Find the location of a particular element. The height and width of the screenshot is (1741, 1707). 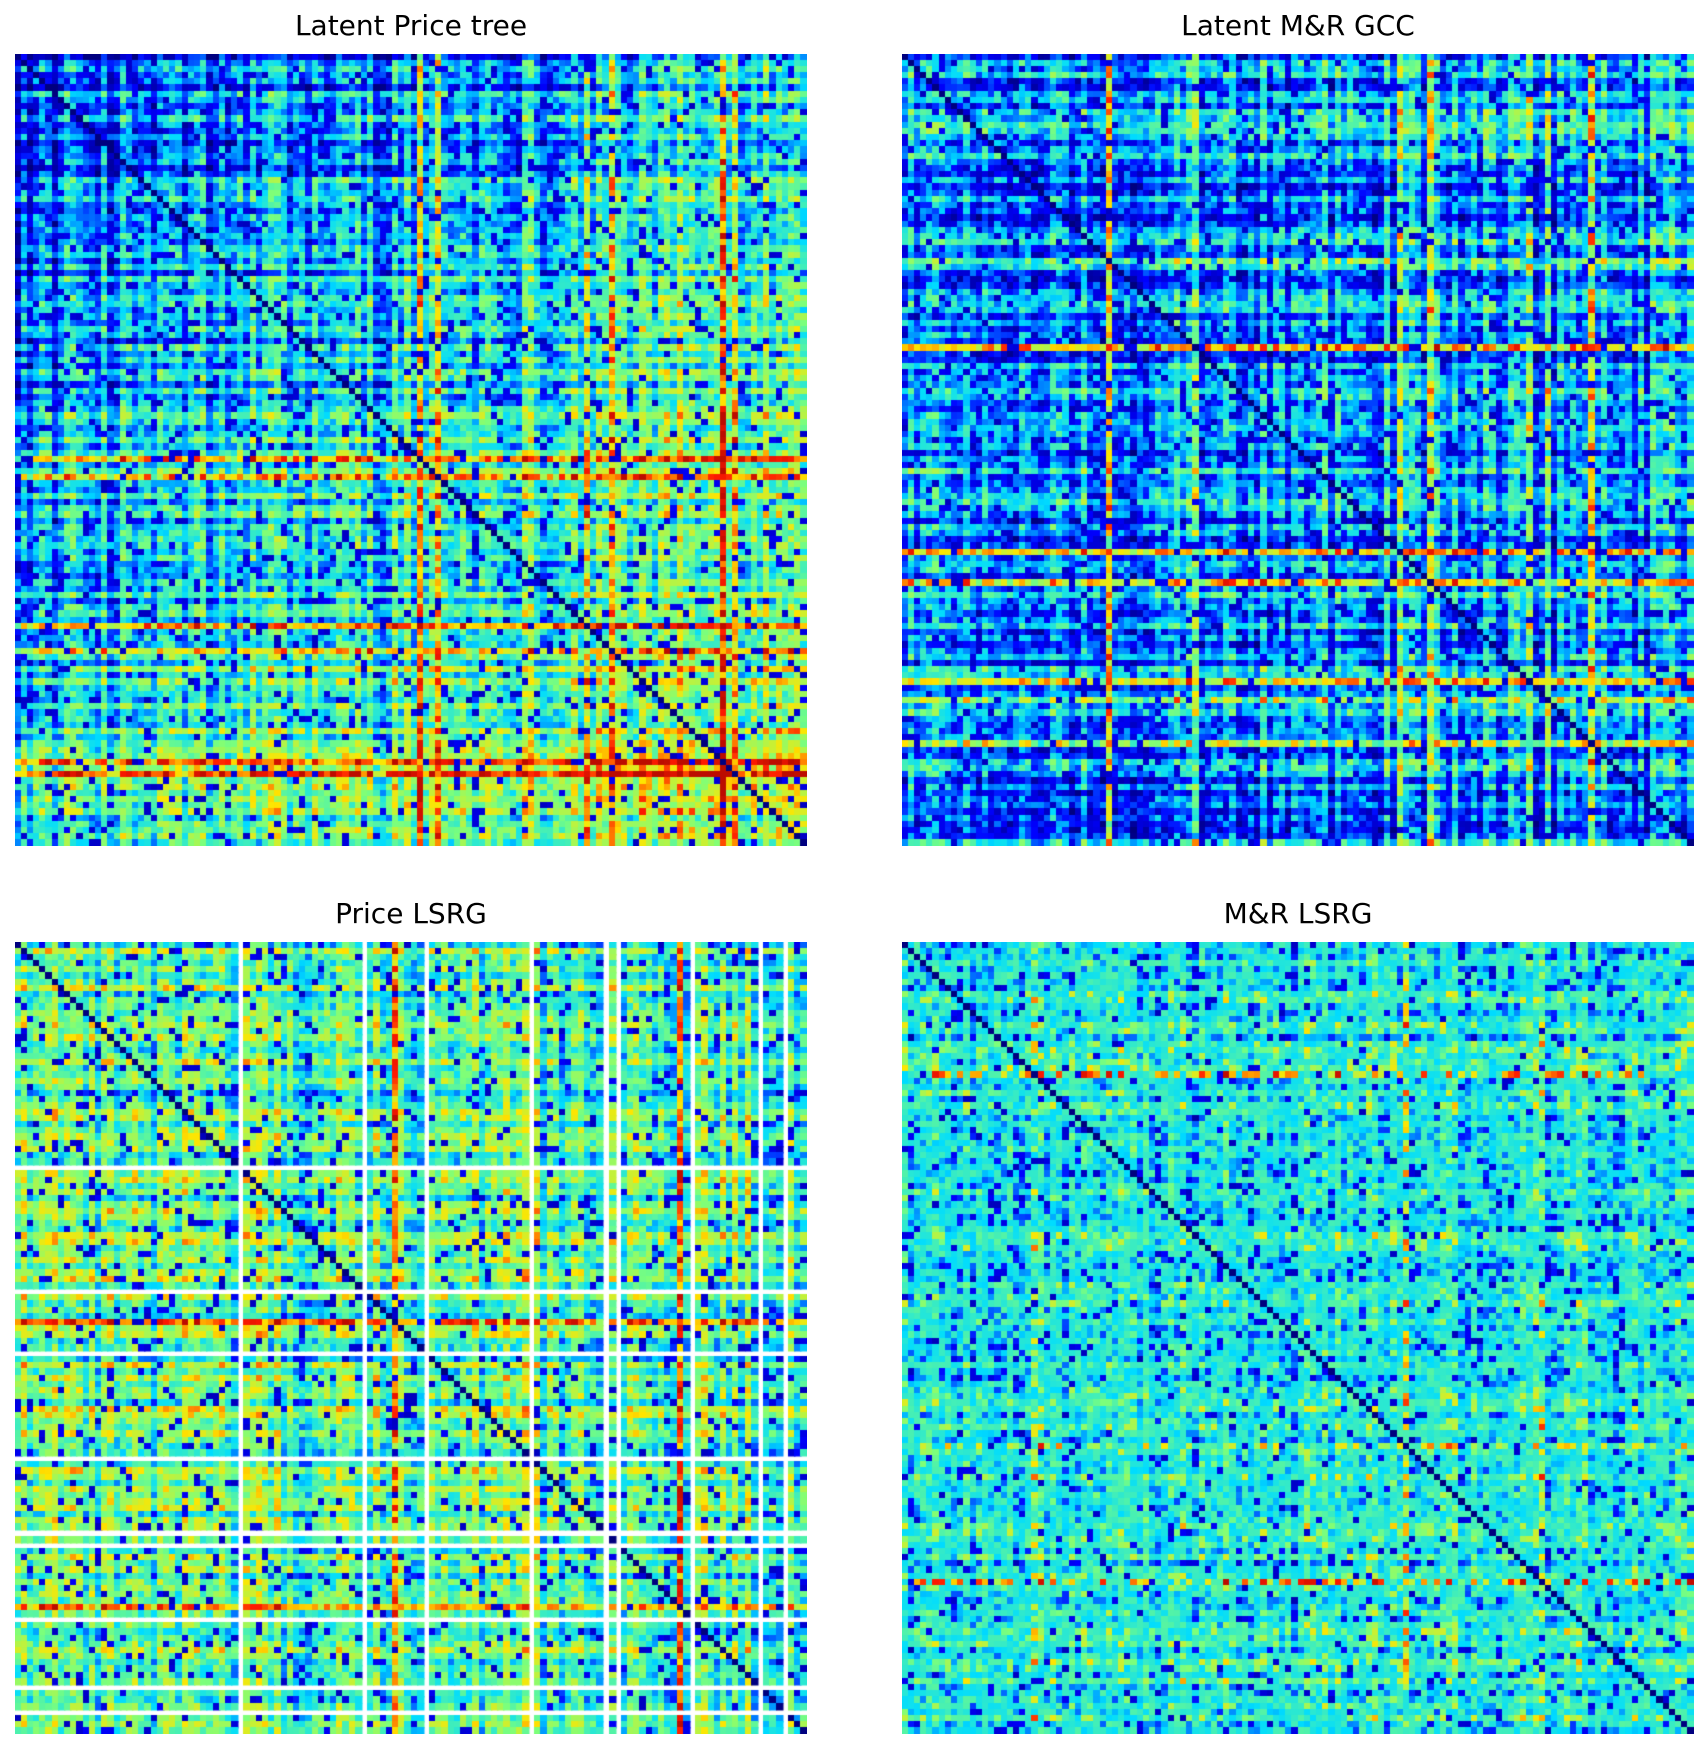

chart-title: Latent Price tree is located at coordinates (411, 25).